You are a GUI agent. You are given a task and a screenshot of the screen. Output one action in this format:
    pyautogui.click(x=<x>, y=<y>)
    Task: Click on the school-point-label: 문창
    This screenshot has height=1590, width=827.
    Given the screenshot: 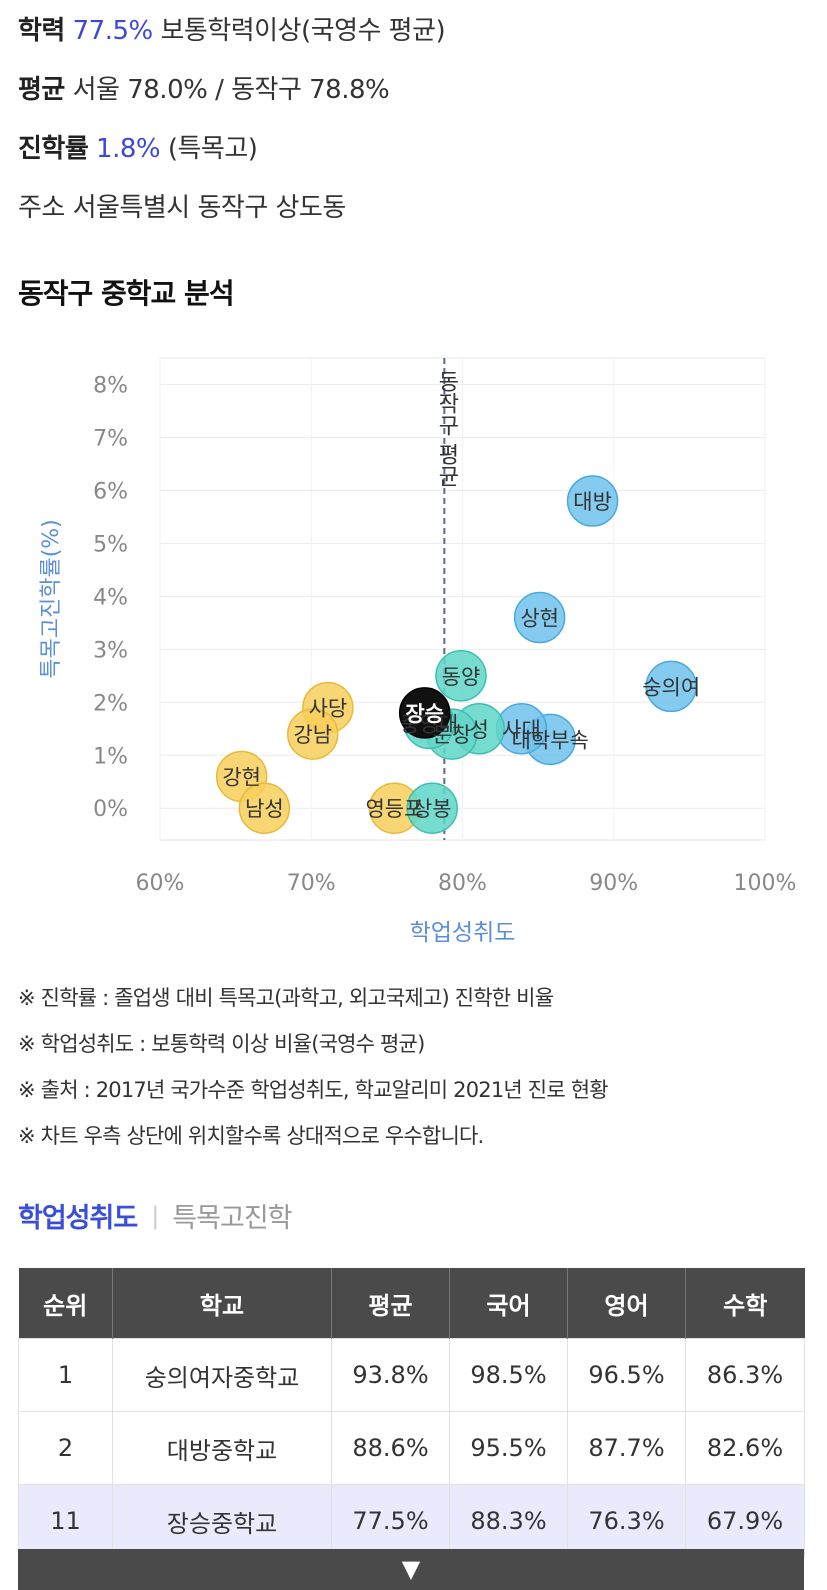 What is the action you would take?
    pyautogui.click(x=452, y=735)
    